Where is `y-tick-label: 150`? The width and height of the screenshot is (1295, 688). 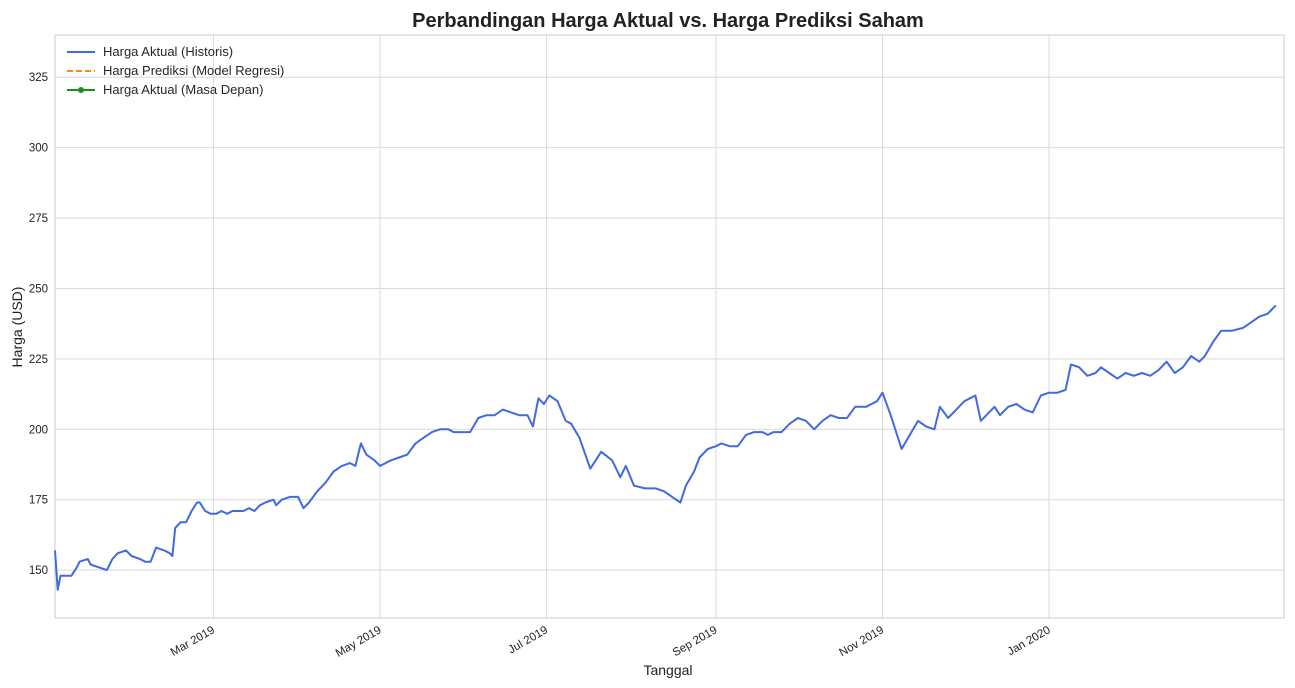
y-tick-label: 150 is located at coordinates (38, 571).